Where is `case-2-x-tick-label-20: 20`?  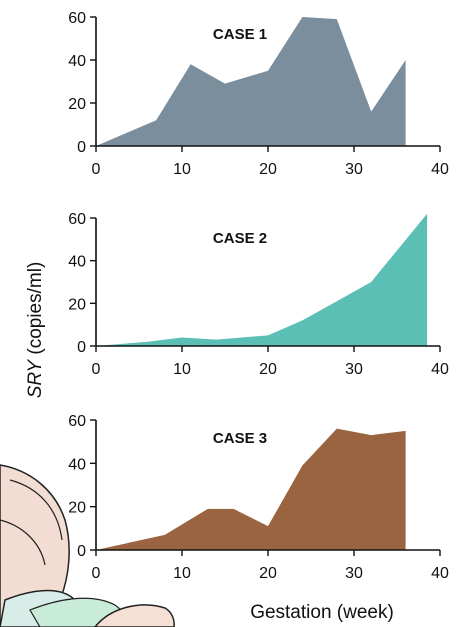
case-2-x-tick-label-20: 20 is located at coordinates (268, 369).